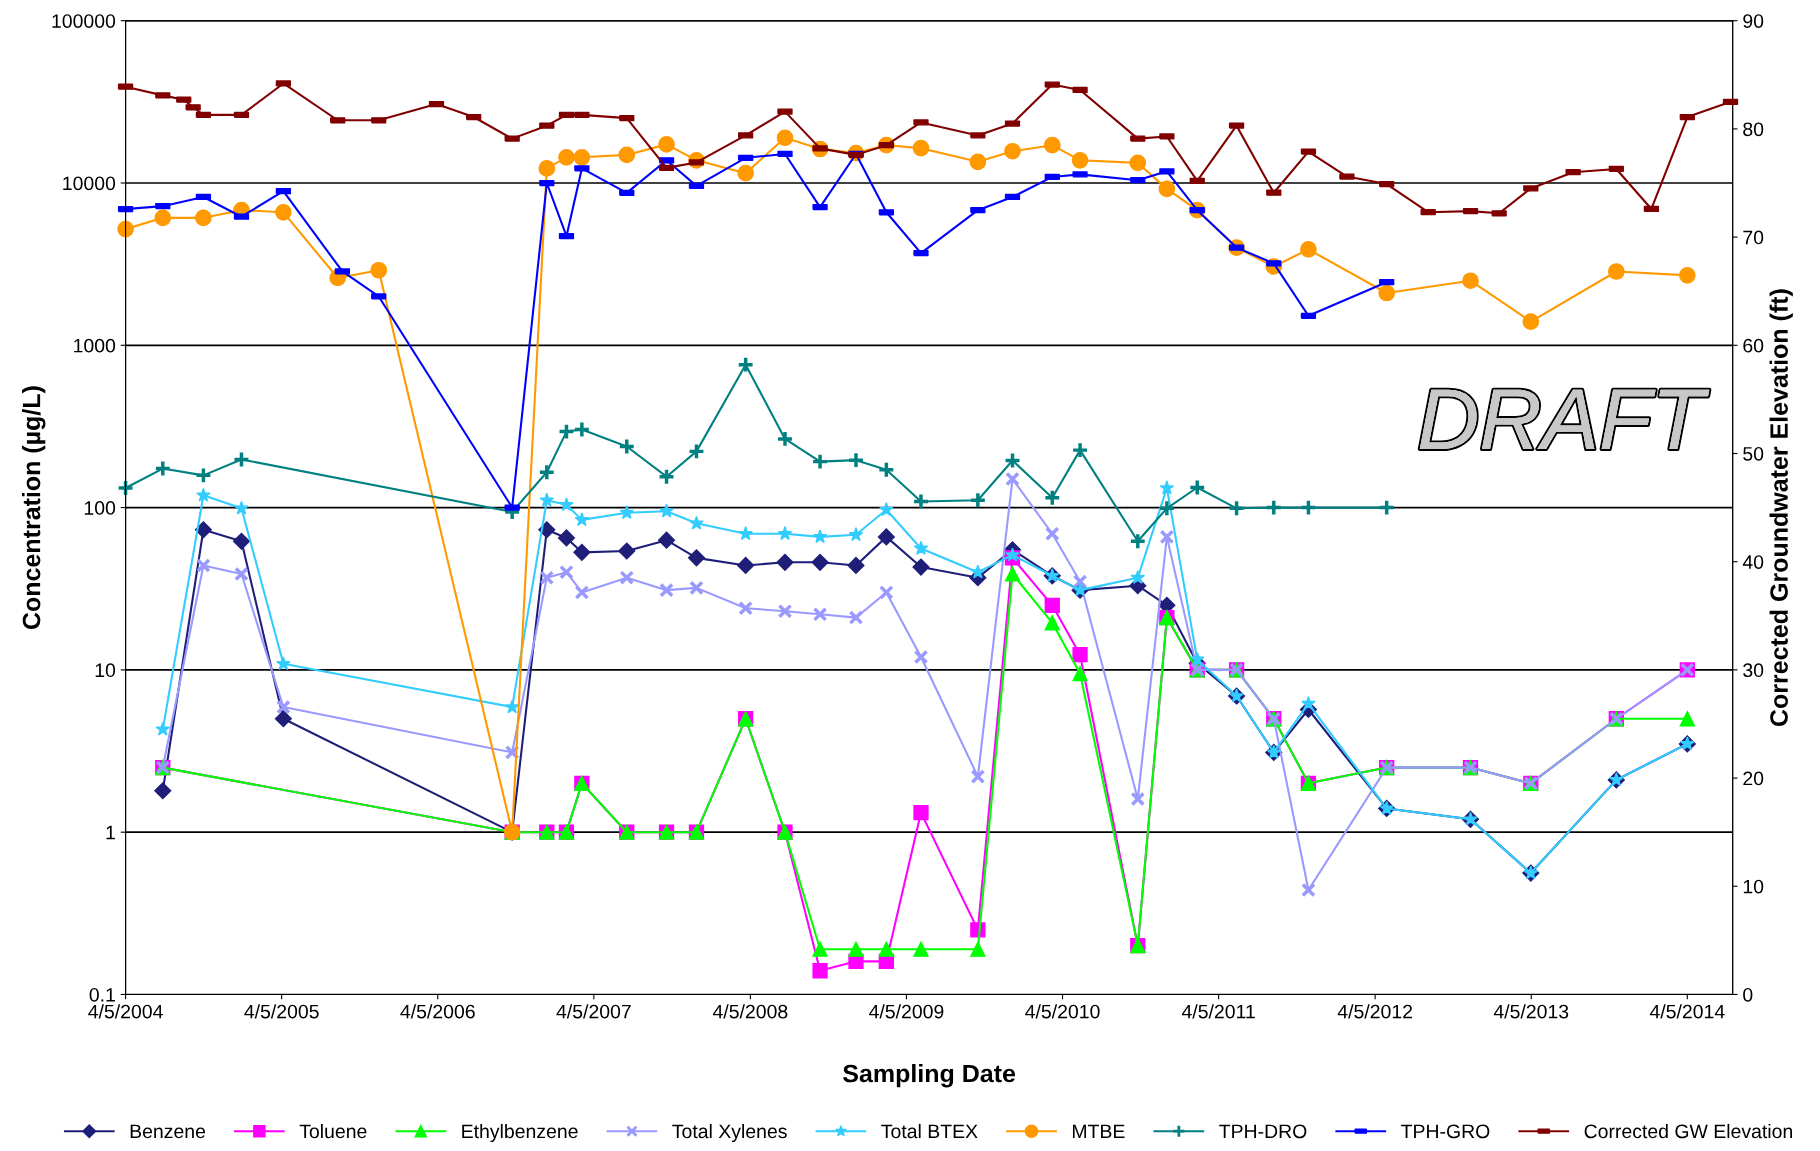  I want to click on y2-tick-label: 60, so click(1753, 345).